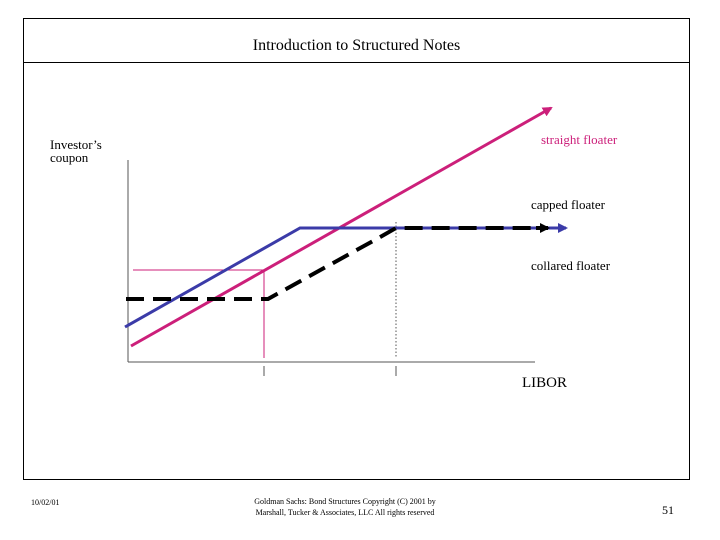 The height and width of the screenshot is (540, 720). Describe the element at coordinates (668, 510) in the screenshot. I see `page-number: 51` at that location.